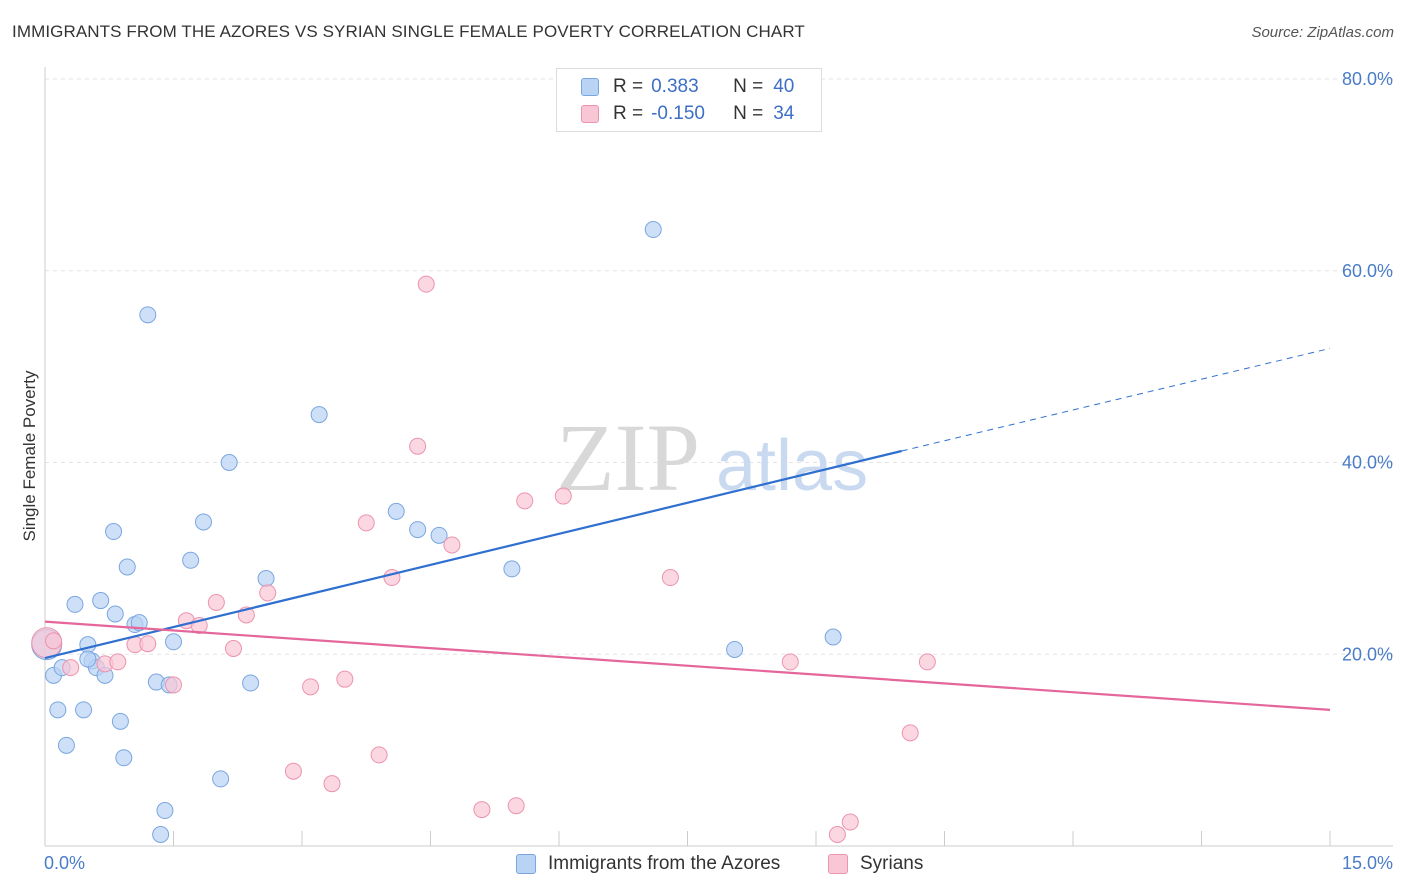 This screenshot has height=892, width=1406. I want to click on x-tick-label: 0.0%, so click(64, 863).